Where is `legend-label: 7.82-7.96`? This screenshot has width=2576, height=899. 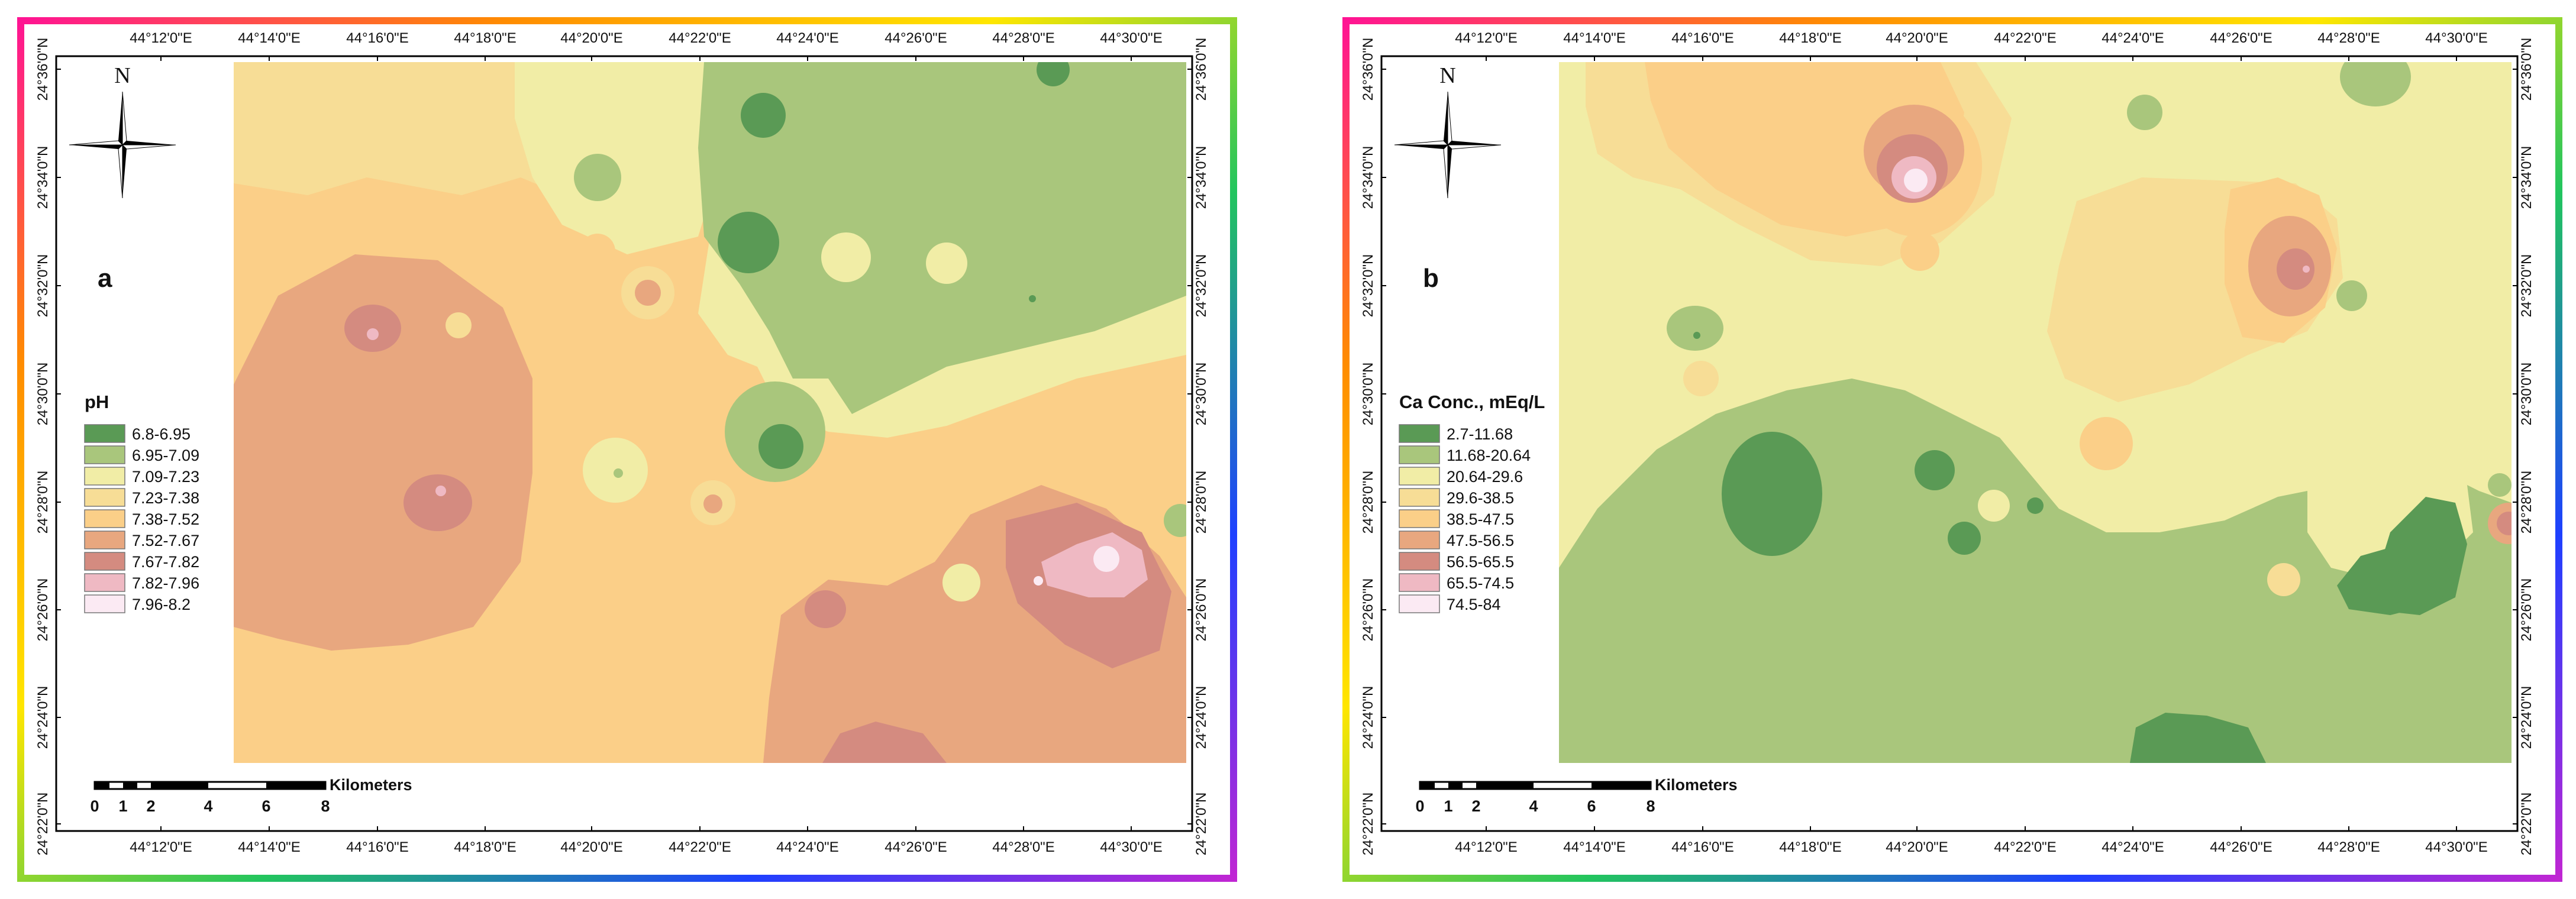
legend-label: 7.82-7.96 is located at coordinates (165, 583).